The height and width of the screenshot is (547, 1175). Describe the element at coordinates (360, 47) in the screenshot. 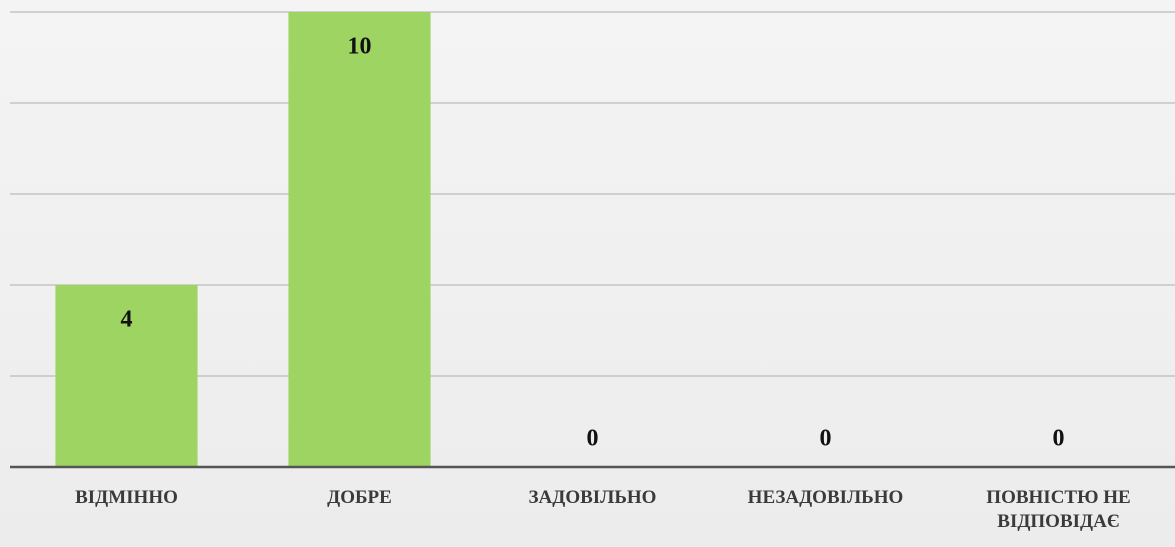

I see `data-label: 10` at that location.